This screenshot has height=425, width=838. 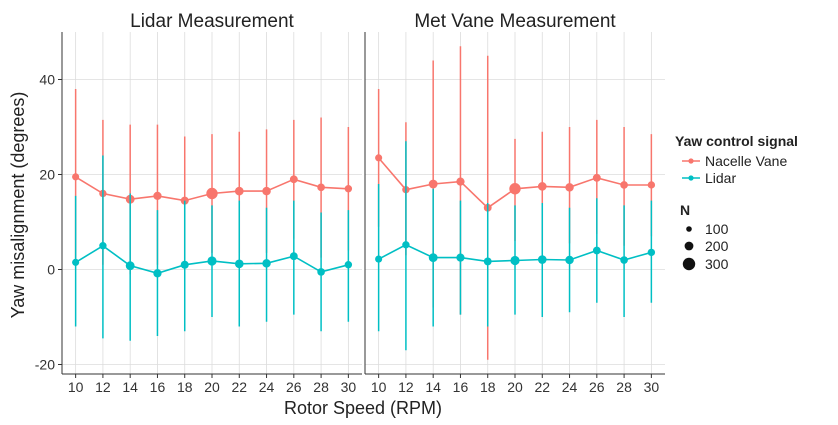 I want to click on legend-size-200: 200, so click(x=706, y=246).